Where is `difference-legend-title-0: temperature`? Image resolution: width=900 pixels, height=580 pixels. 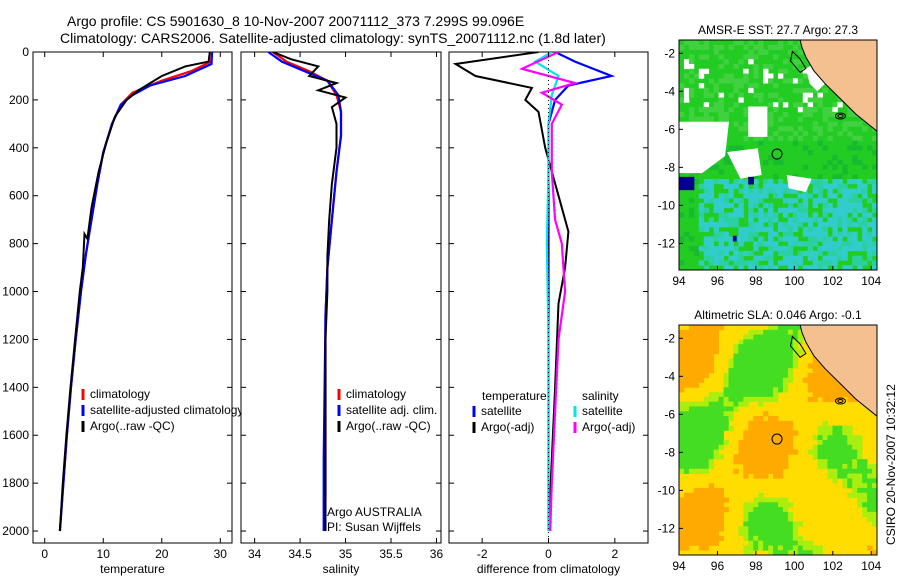
difference-legend-title-0: temperature is located at coordinates (514, 396).